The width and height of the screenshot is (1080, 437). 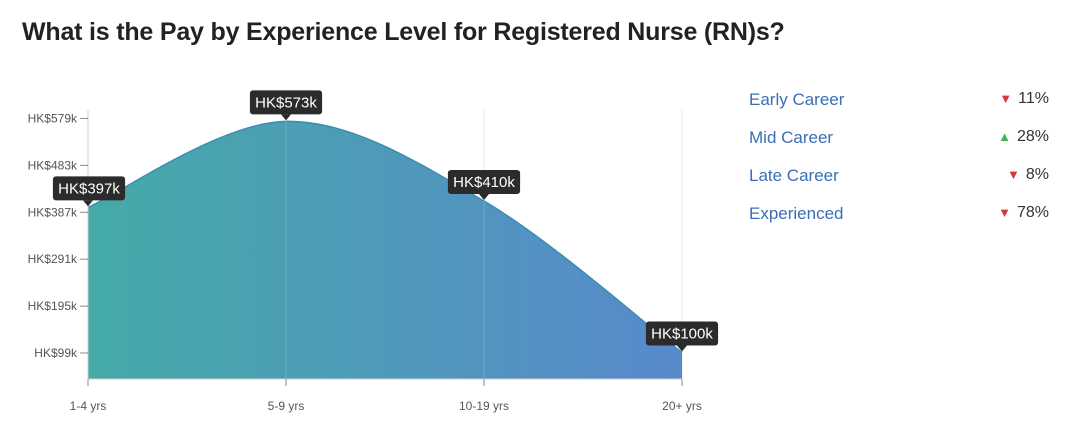 What do you see at coordinates (1033, 98) in the screenshot?
I see `legend-percent: 11%` at bounding box center [1033, 98].